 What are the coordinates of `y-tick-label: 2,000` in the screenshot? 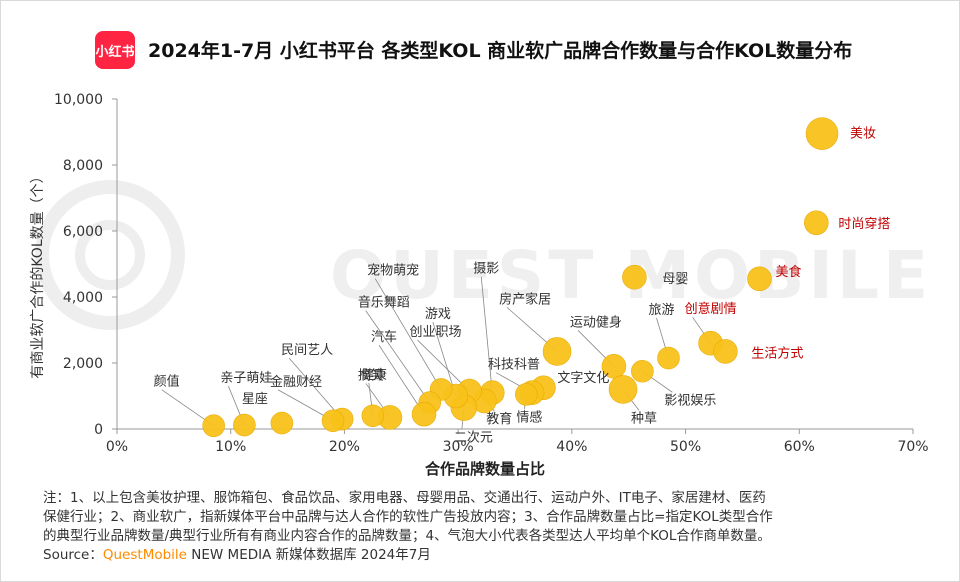 It's located at (83, 364).